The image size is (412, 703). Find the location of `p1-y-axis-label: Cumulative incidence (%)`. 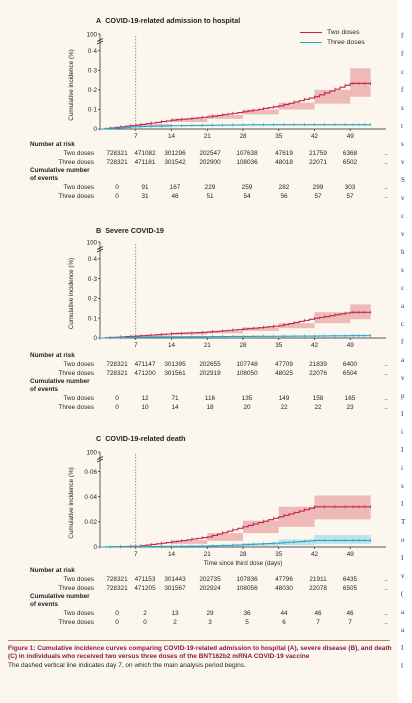

p1-y-axis-label: Cumulative incidence (%) is located at coordinates (71, 293).